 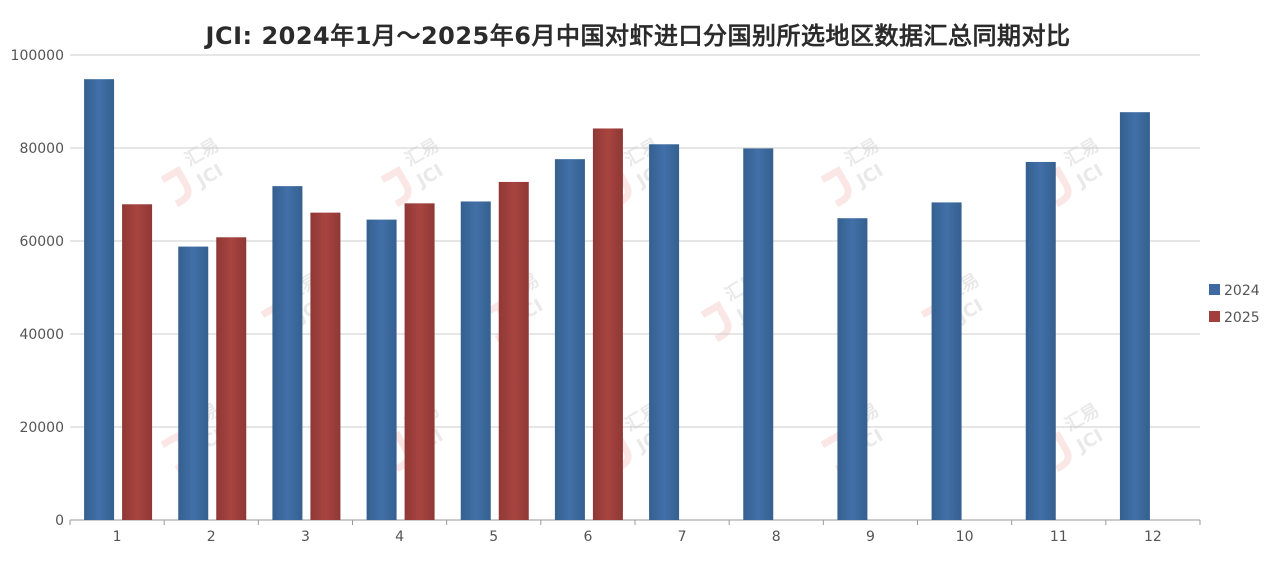 What do you see at coordinates (37, 56) in the screenshot?
I see `y-tick-label: 100000` at bounding box center [37, 56].